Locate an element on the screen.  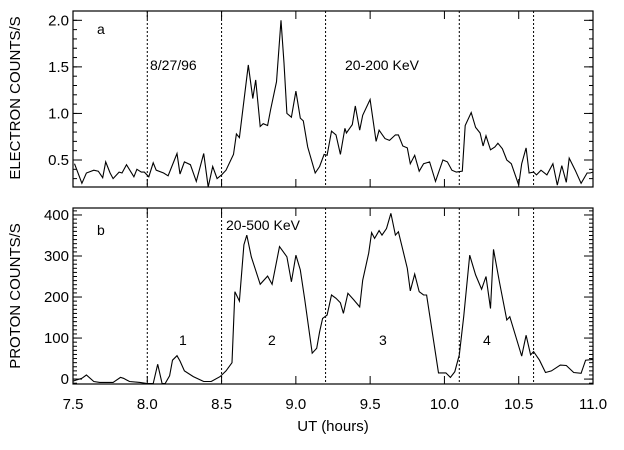
y-tick-label: 1.0 is located at coordinates (58, 113).